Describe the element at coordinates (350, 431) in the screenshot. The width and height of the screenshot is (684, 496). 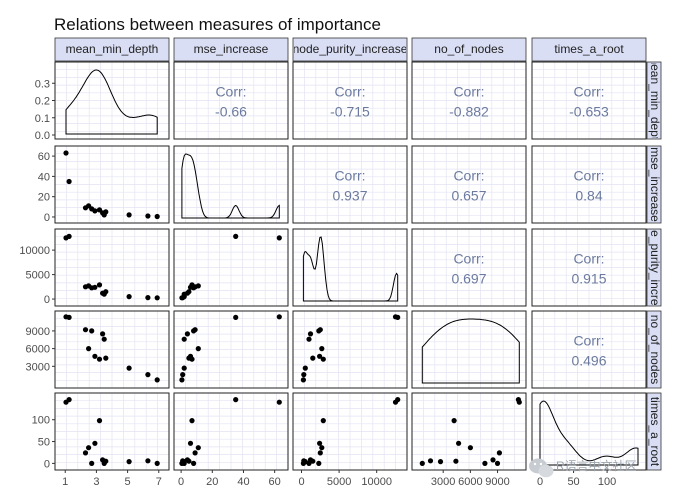
I see `panel-times_a_root-node_purity_increase-border` at that location.